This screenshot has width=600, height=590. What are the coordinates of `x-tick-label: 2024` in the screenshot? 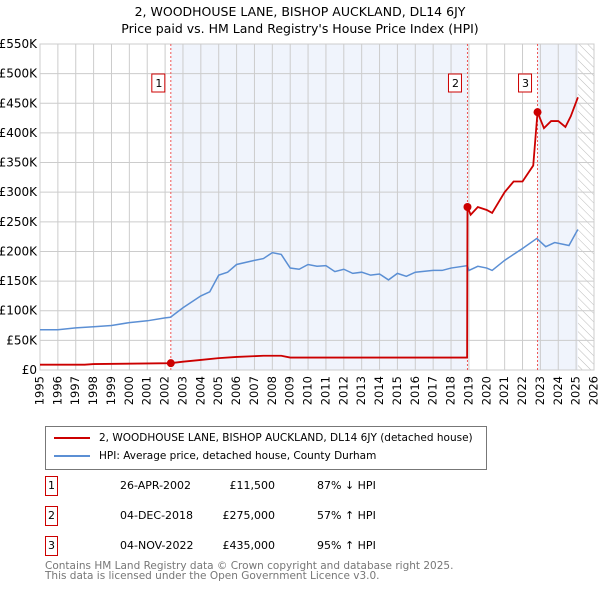 It's located at (558, 390).